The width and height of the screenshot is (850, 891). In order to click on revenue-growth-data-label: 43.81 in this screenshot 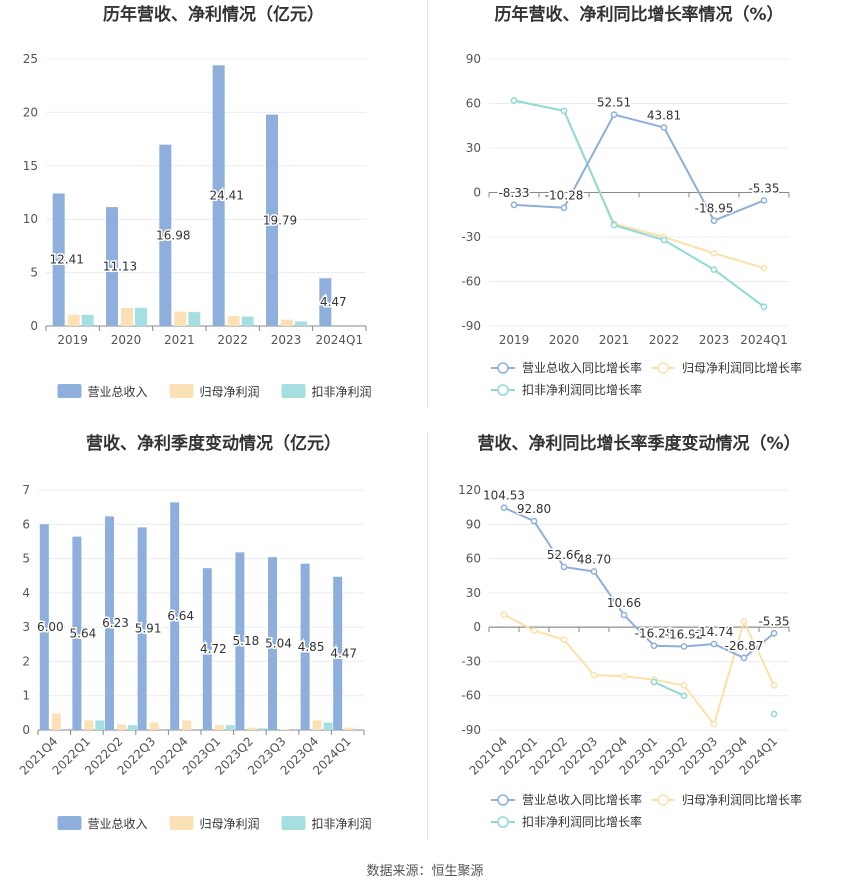, I will do `click(664, 116)`.